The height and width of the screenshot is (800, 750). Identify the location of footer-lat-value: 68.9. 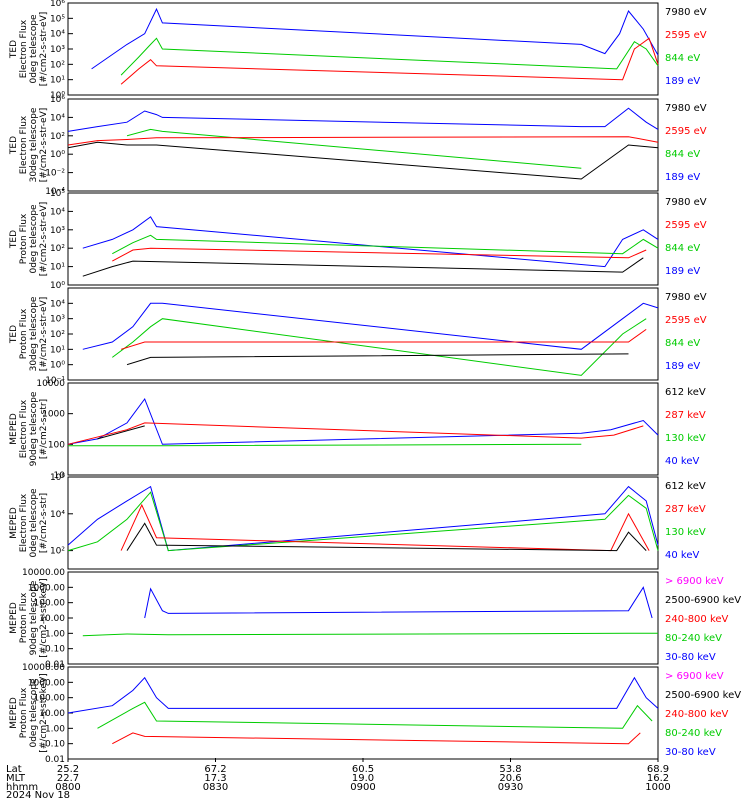
(658, 769).